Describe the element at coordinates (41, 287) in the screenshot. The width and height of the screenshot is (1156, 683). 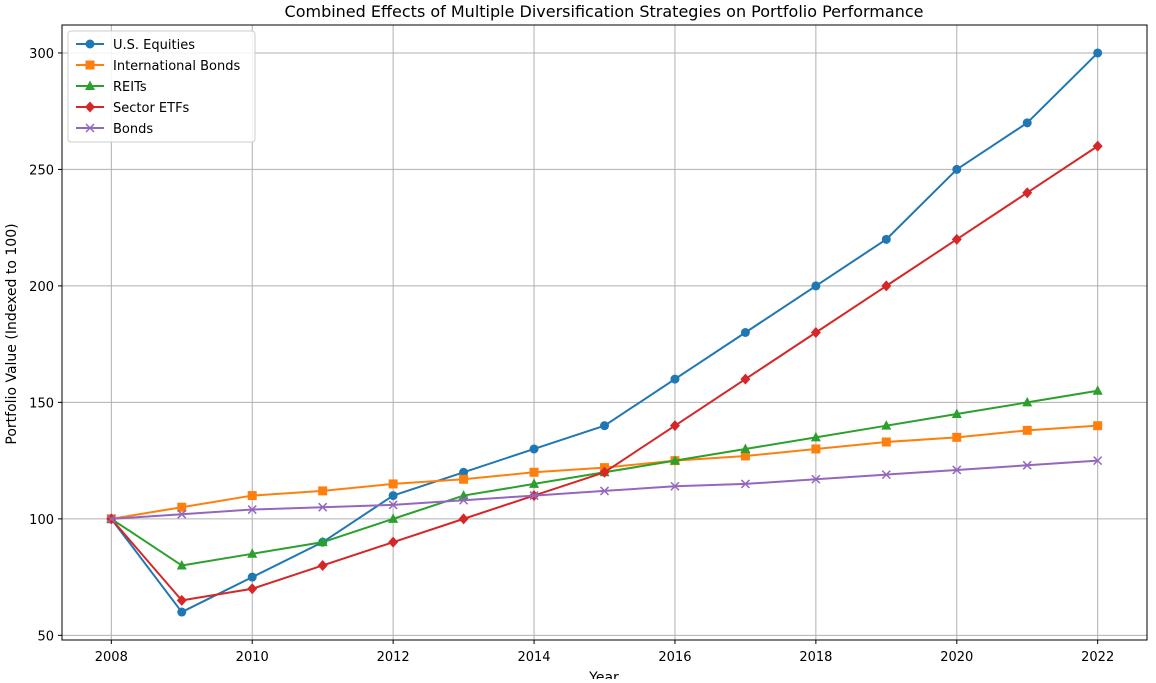
I see `y-tick-label: 200` at that location.